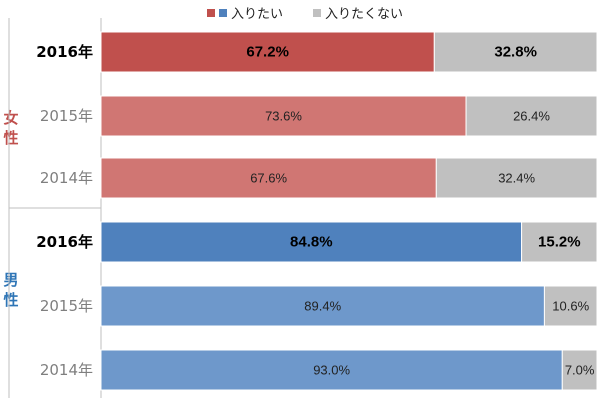 Image resolution: width=600 pixels, height=408 pixels. What do you see at coordinates (223, 12) in the screenshot?
I see `legend-swatch-want-male` at bounding box center [223, 12].